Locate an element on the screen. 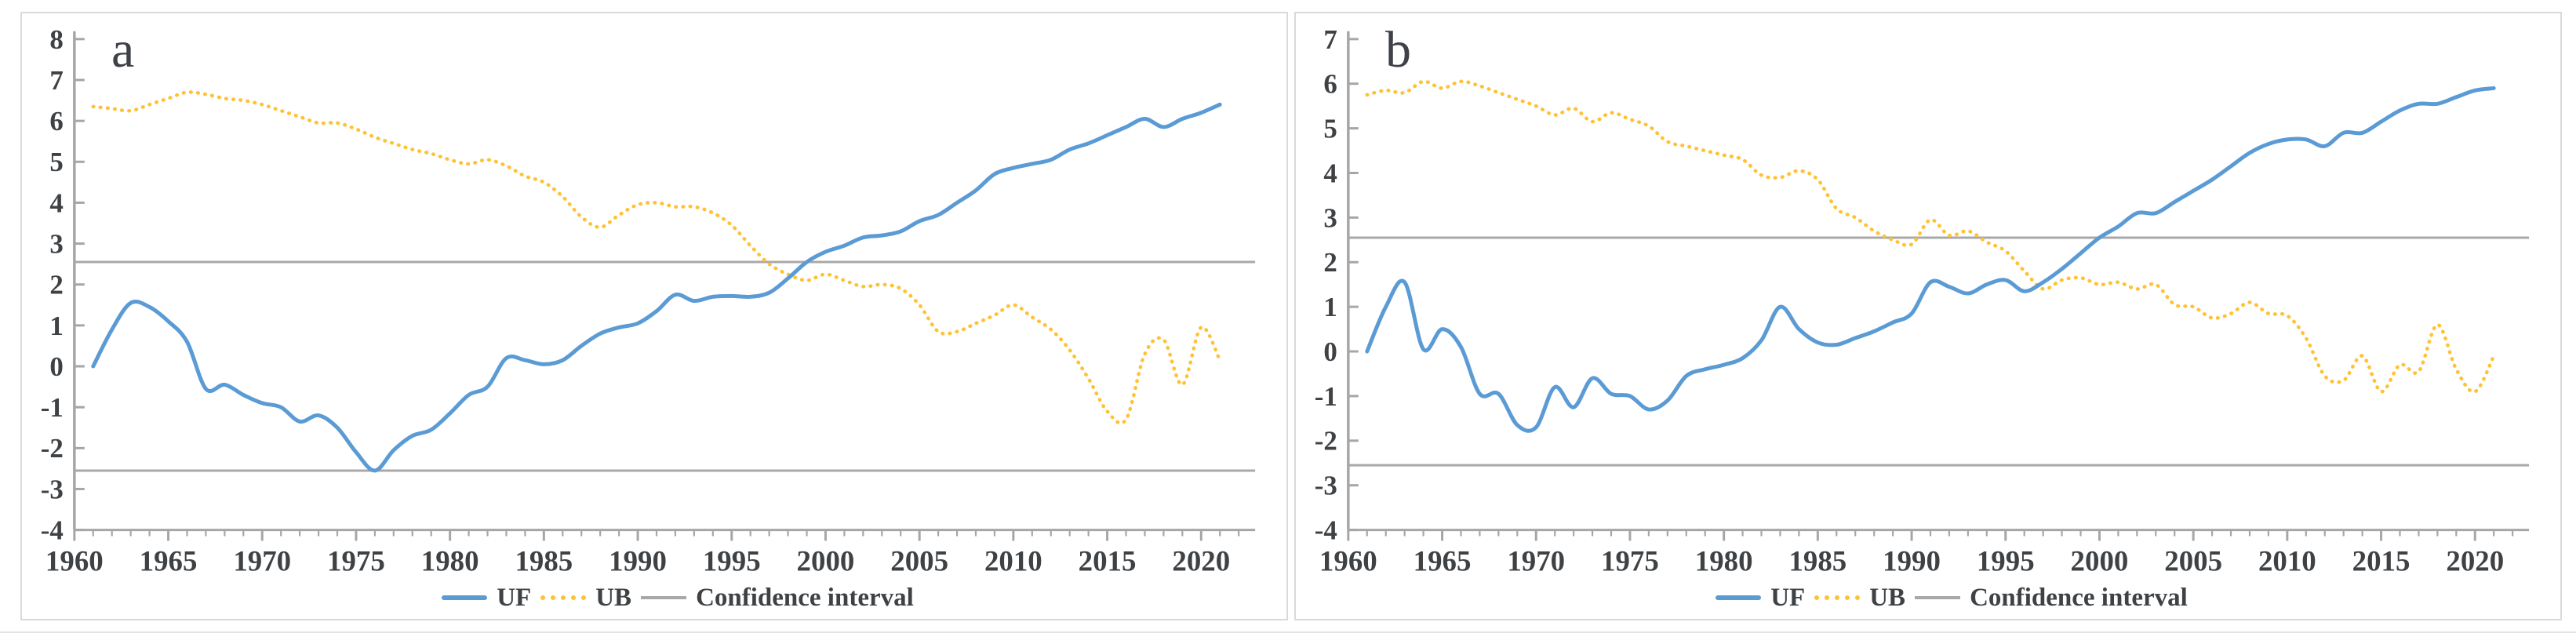 Image resolution: width=2576 pixels, height=633 pixels. y-tick-label: 8 is located at coordinates (56, 39).